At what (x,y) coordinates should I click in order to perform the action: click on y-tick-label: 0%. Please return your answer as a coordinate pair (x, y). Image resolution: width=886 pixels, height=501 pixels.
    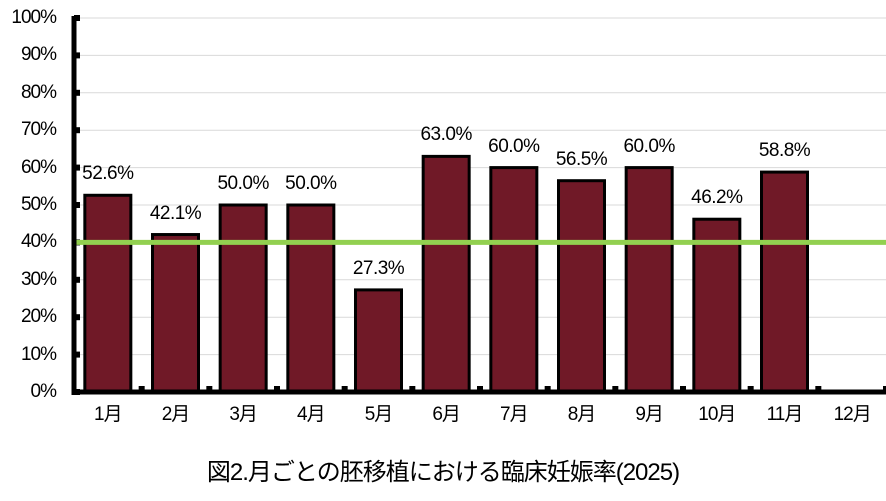
    Looking at the image, I should click on (43, 391).